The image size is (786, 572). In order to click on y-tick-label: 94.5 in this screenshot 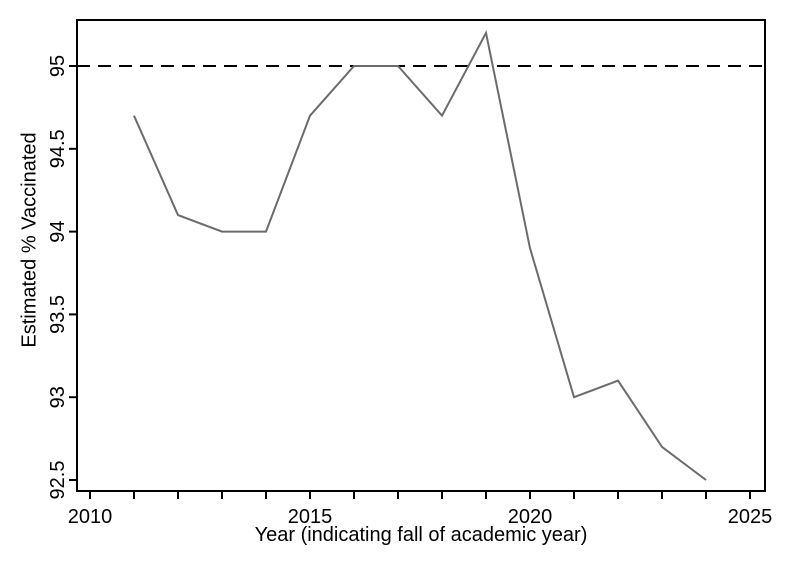, I will do `click(58, 148)`.